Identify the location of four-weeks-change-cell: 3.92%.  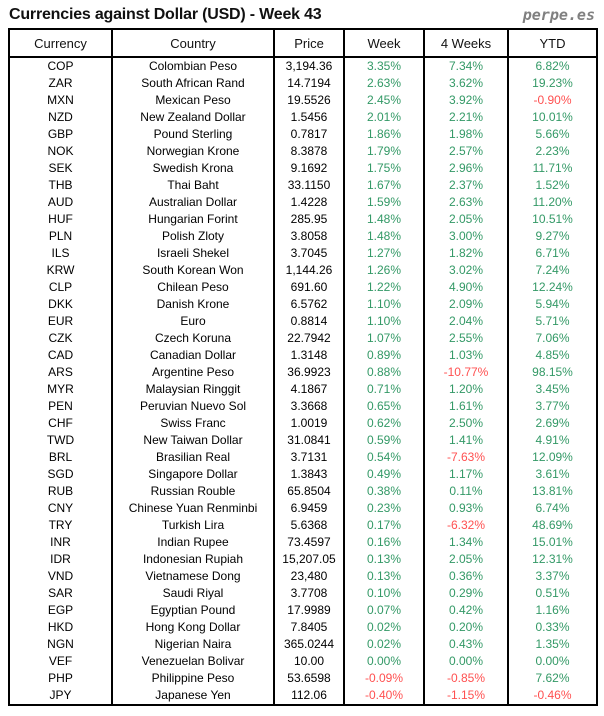
(466, 100).